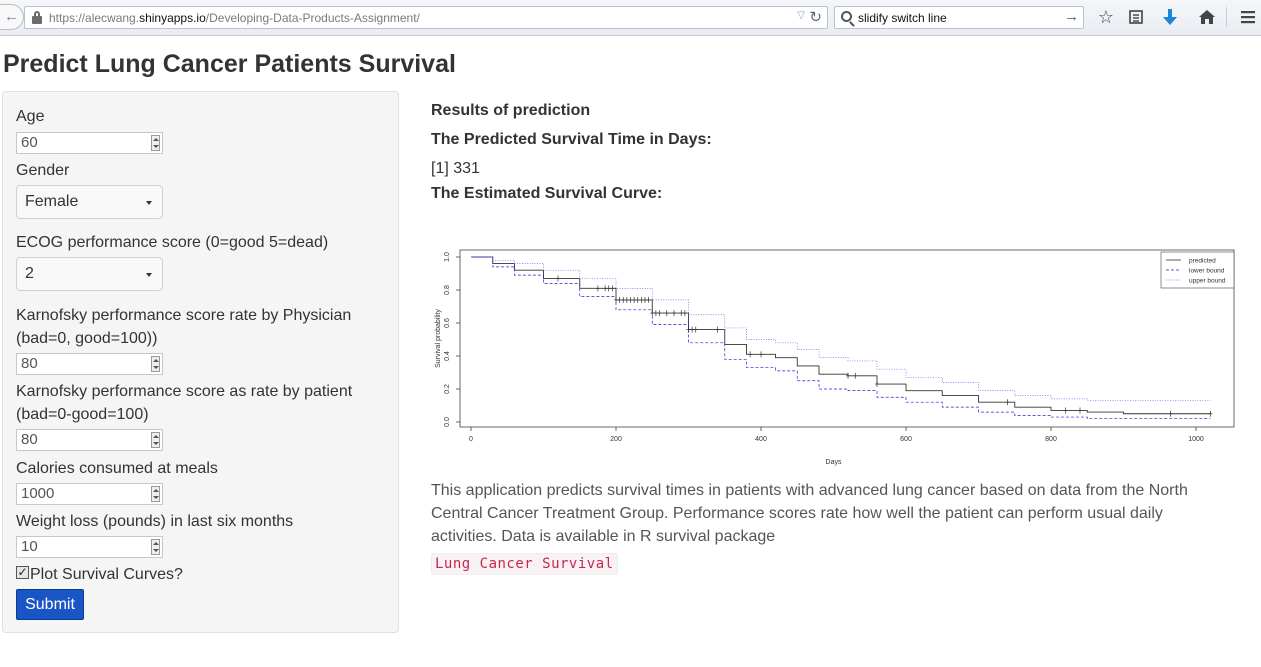  What do you see at coordinates (37, 17) in the screenshot?
I see `lock-icon` at bounding box center [37, 17].